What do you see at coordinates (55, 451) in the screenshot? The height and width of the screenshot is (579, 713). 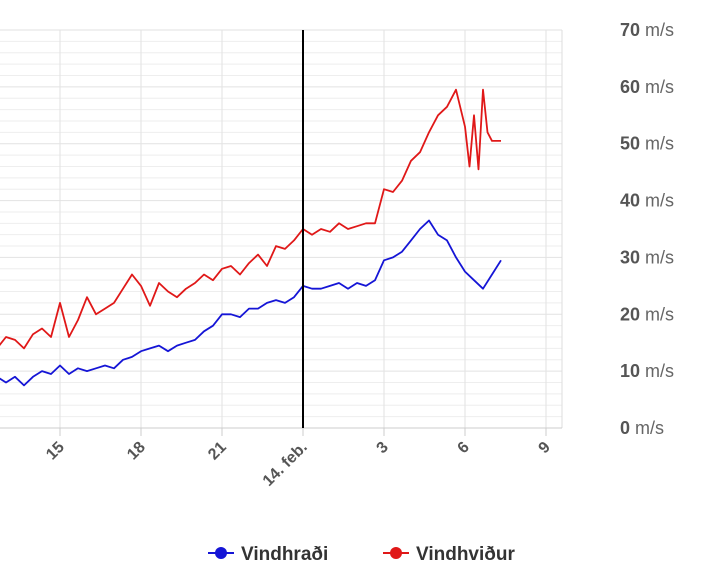 I see `x-tick-label: 15` at bounding box center [55, 451].